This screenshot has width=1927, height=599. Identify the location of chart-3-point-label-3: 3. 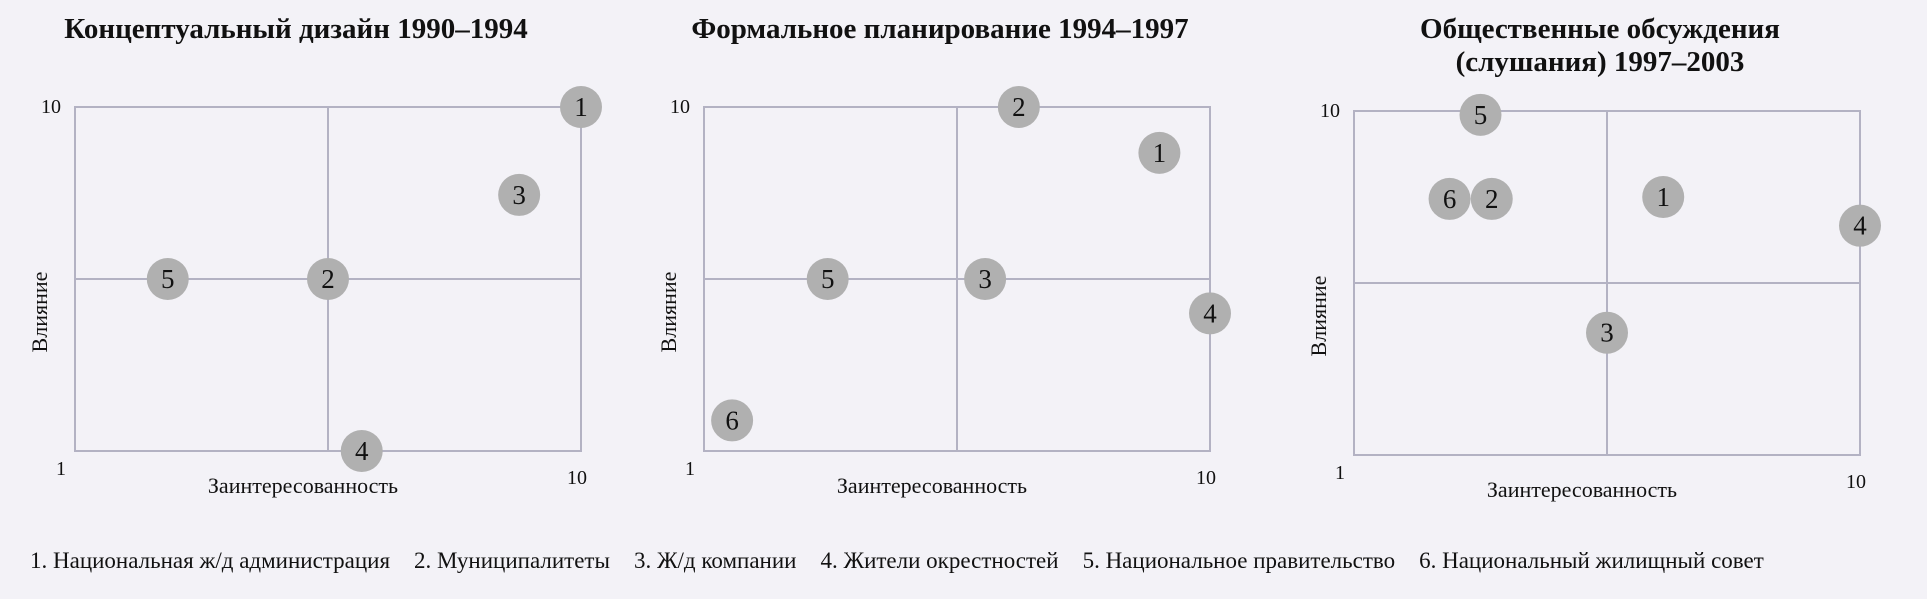
(1607, 333).